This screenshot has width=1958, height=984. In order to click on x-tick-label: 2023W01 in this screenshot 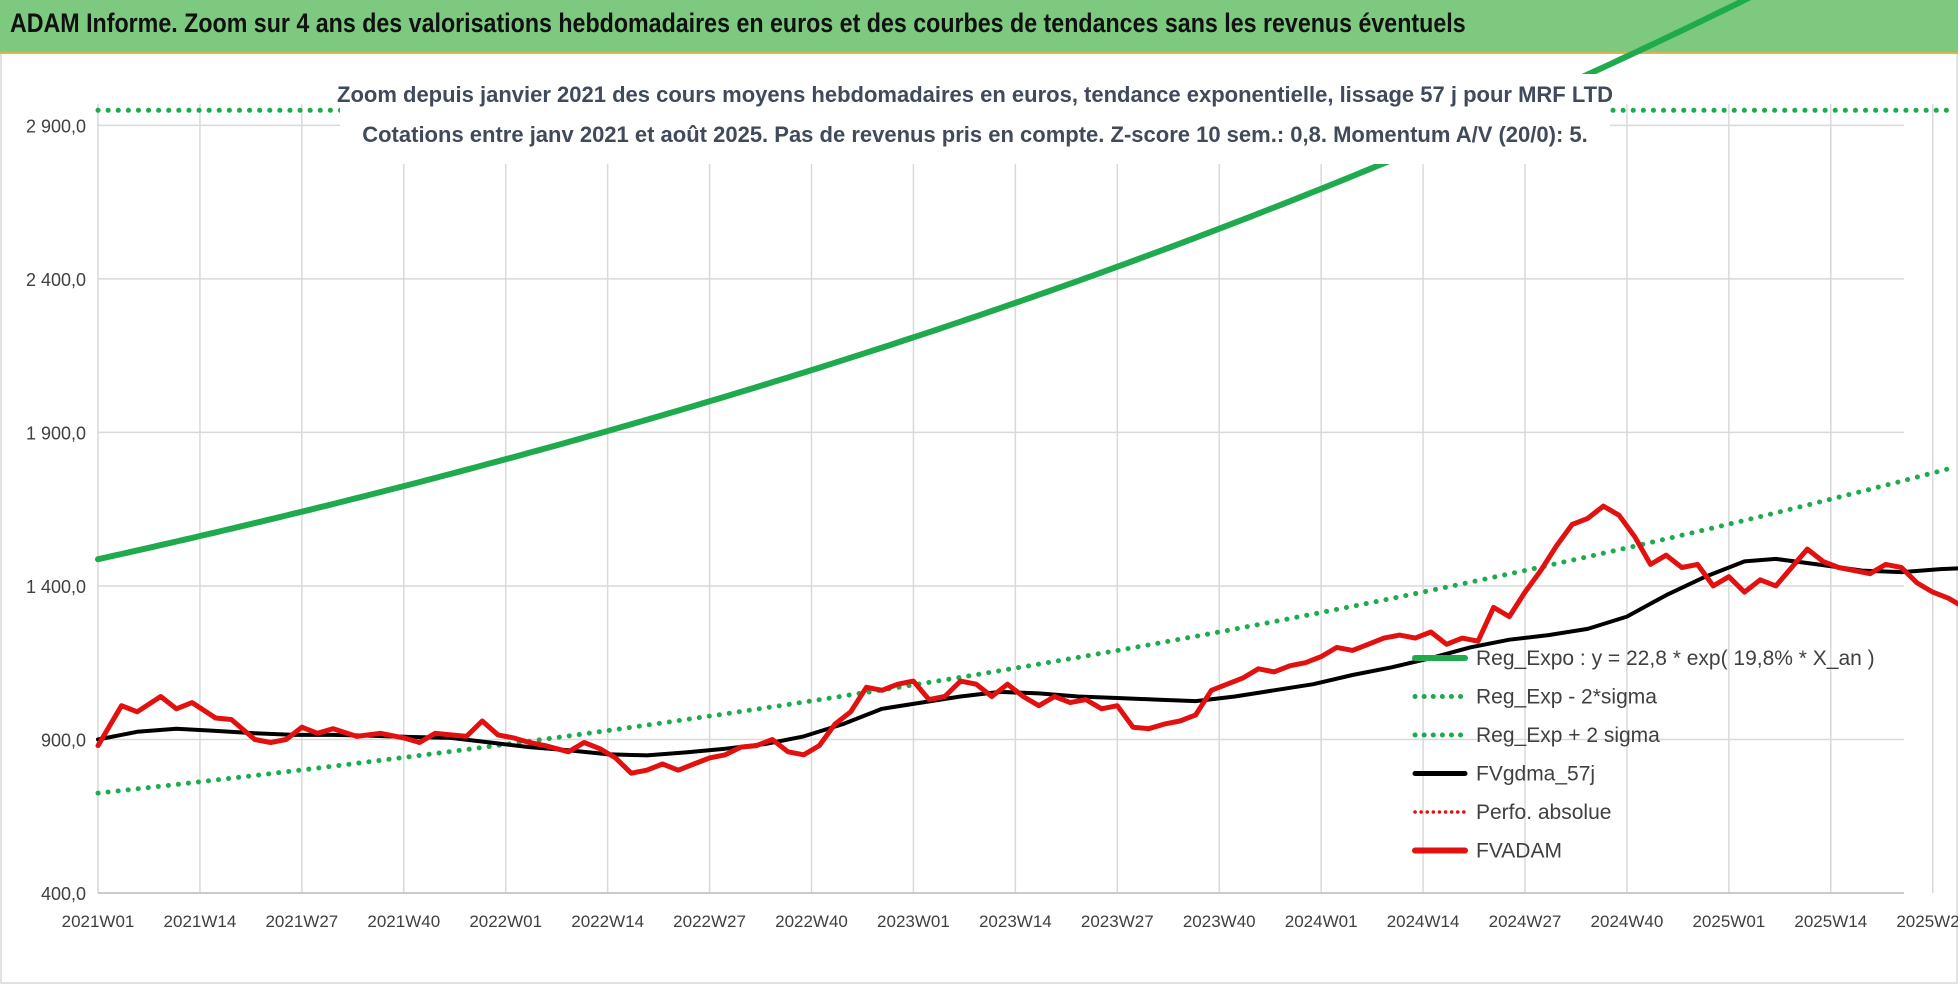, I will do `click(913, 921)`.